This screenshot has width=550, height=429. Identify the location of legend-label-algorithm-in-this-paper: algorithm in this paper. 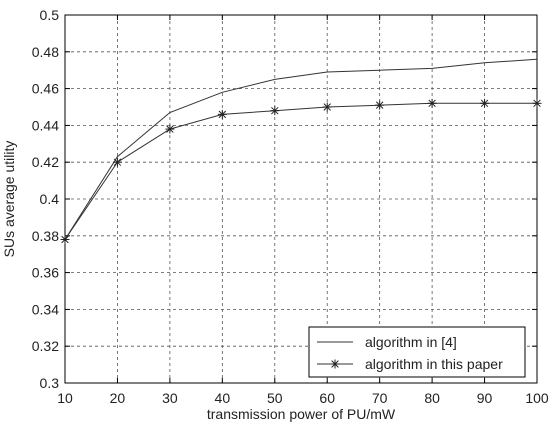
(434, 364).